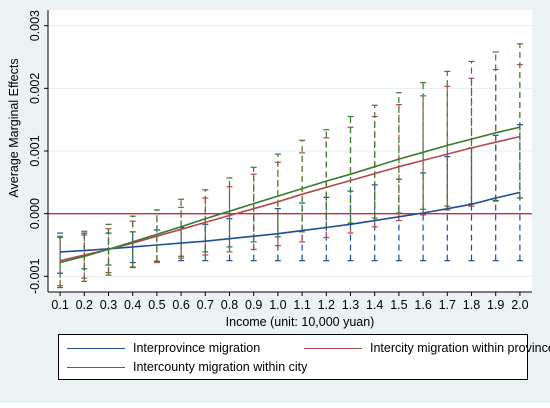  What do you see at coordinates (220, 367) in the screenshot?
I see `legend-label-intercounty: Intercounty migration within city` at bounding box center [220, 367].